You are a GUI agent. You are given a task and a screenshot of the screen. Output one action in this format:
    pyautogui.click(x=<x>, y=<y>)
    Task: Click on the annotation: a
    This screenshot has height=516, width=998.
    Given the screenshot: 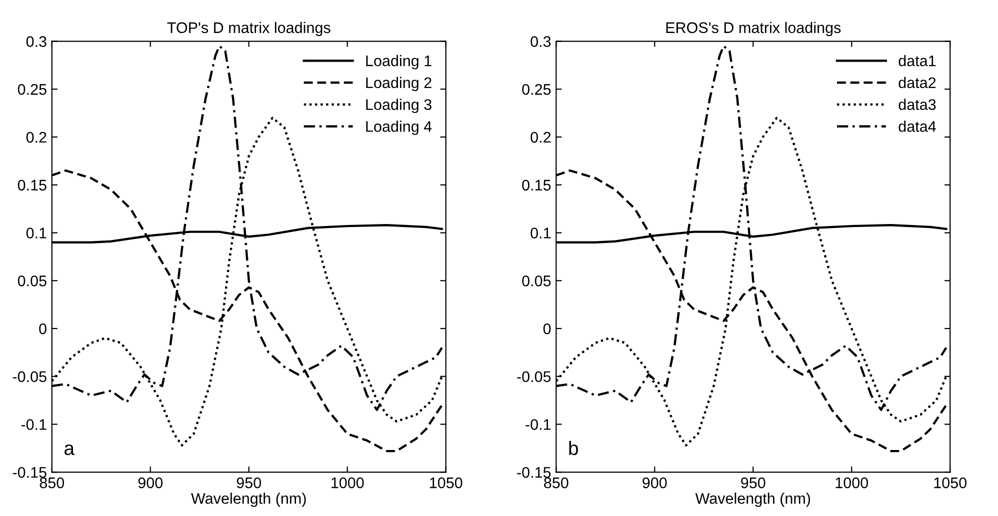 What is the action you would take?
    pyautogui.click(x=69, y=450)
    